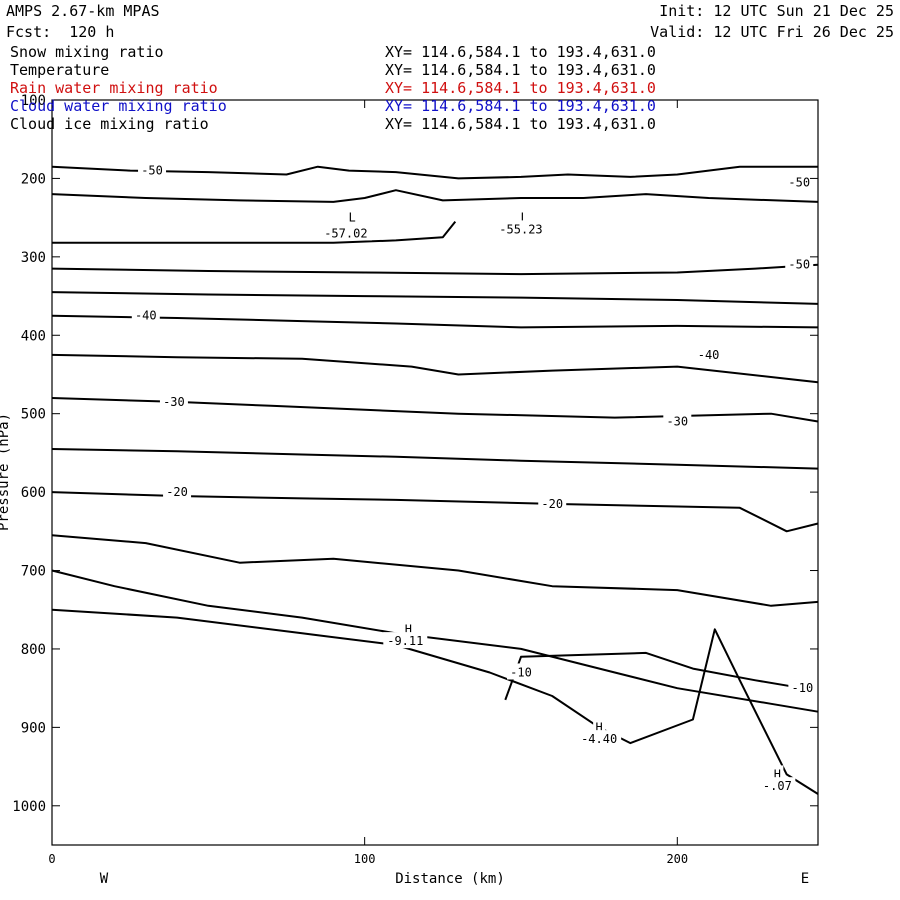 Image resolution: width=900 pixels, height=900 pixels. Describe the element at coordinates (33, 336) in the screenshot. I see `y-tick-label: 400` at that location.